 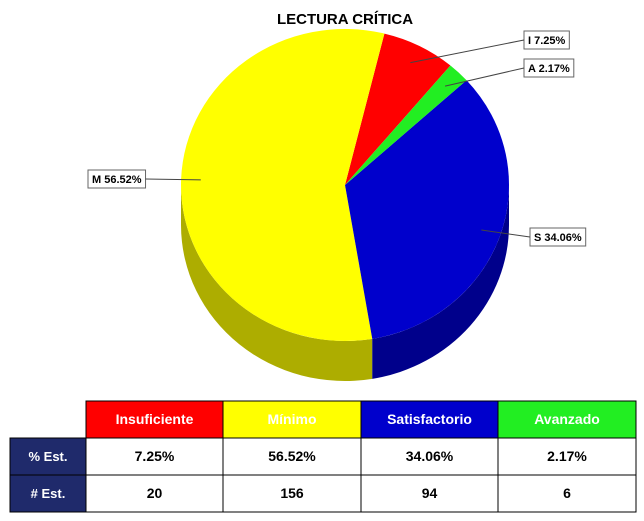 I want to click on row-label: % Est., so click(x=47, y=456).